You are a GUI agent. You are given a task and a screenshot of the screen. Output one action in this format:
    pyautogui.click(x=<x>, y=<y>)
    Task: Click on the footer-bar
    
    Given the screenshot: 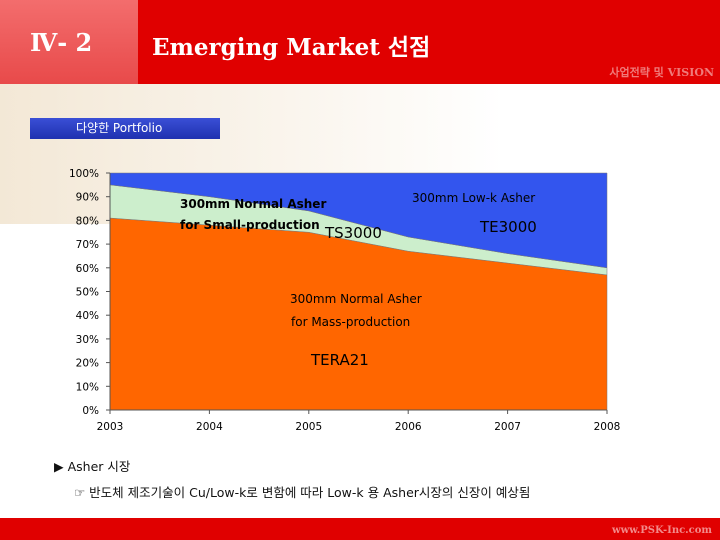 What is the action you would take?
    pyautogui.click(x=360, y=529)
    